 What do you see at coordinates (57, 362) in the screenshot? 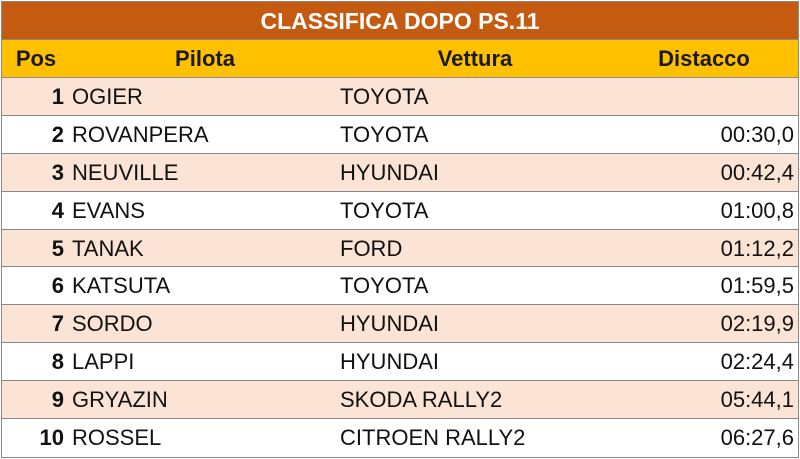
I see `cell-pos: 8` at bounding box center [57, 362].